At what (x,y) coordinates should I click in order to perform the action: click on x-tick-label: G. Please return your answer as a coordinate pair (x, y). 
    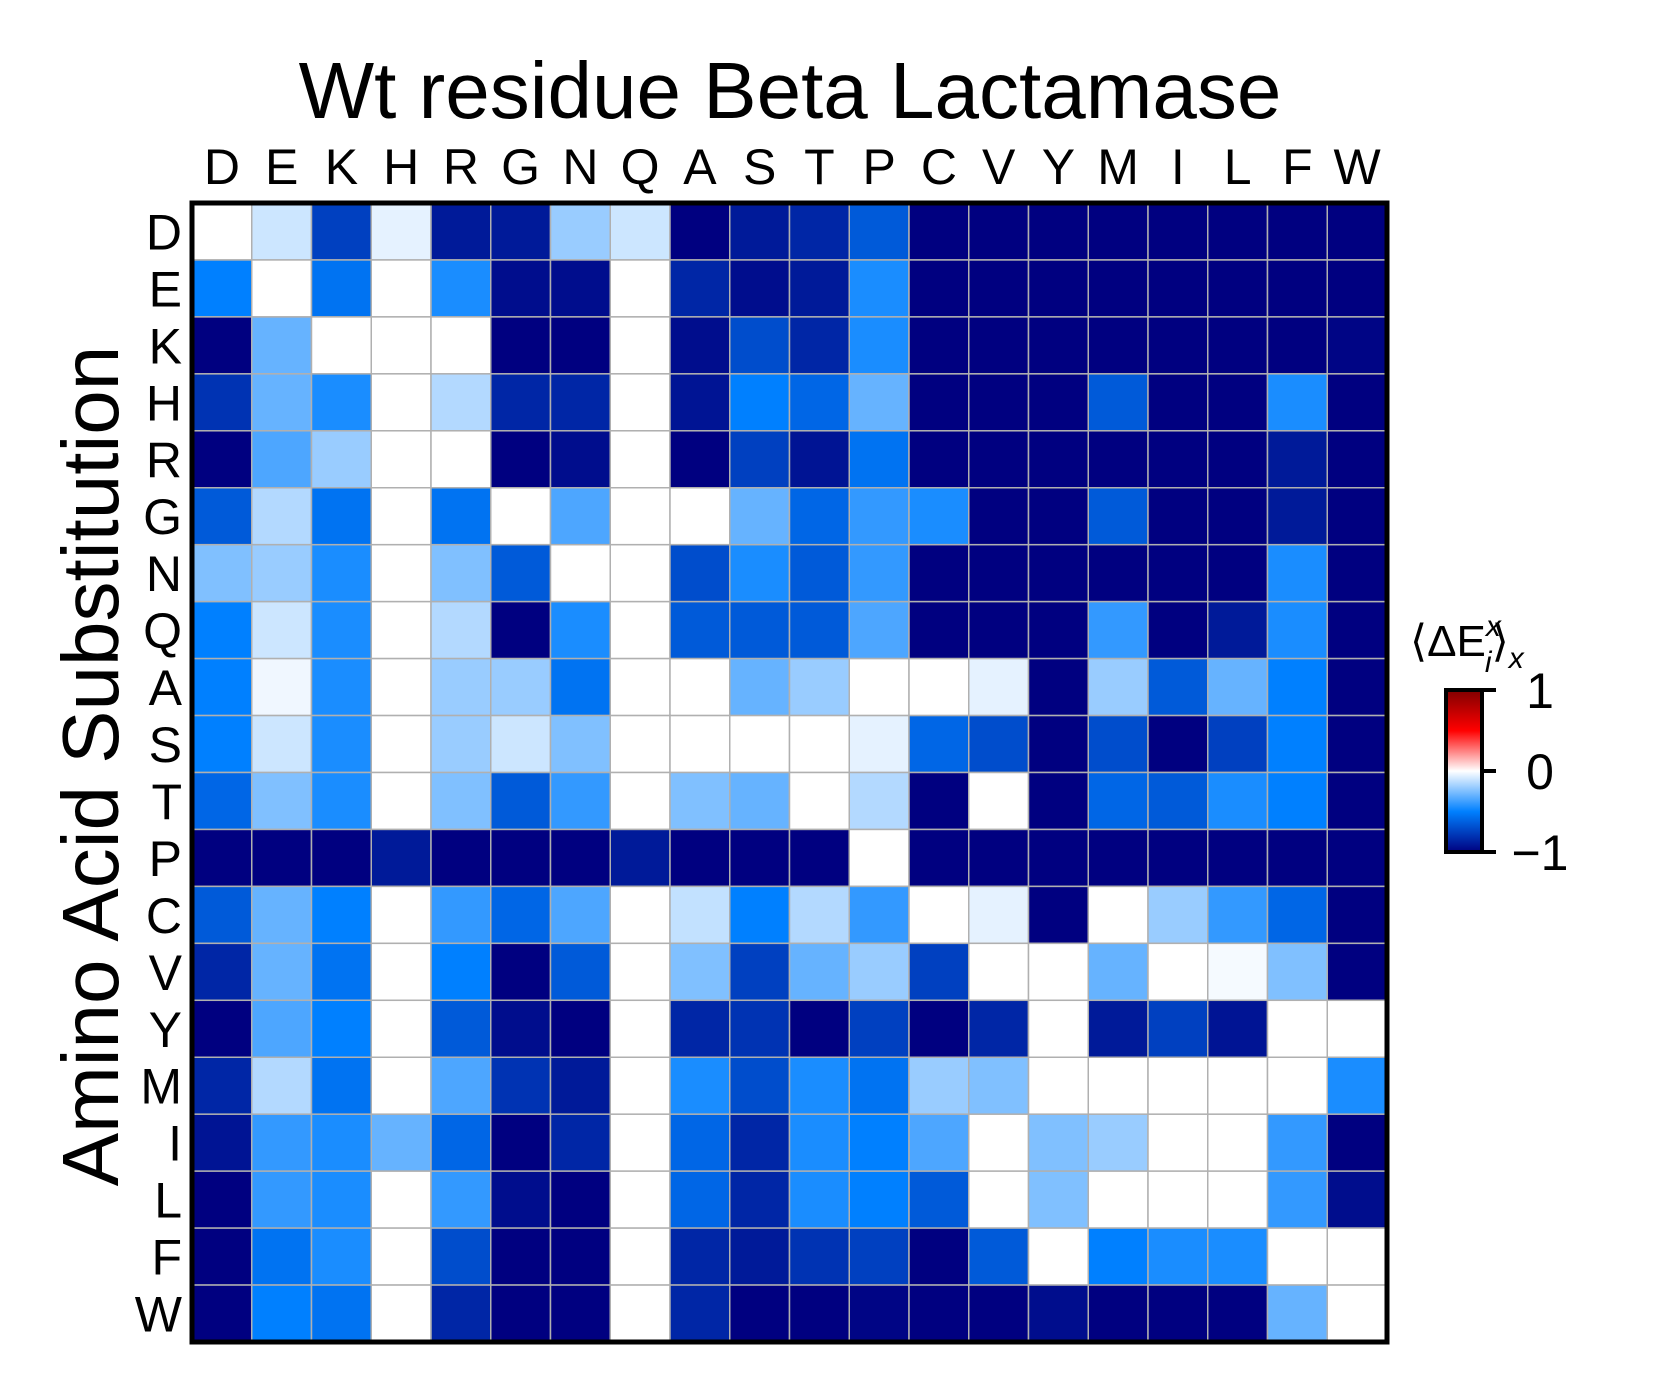
    Looking at the image, I should click on (520, 167).